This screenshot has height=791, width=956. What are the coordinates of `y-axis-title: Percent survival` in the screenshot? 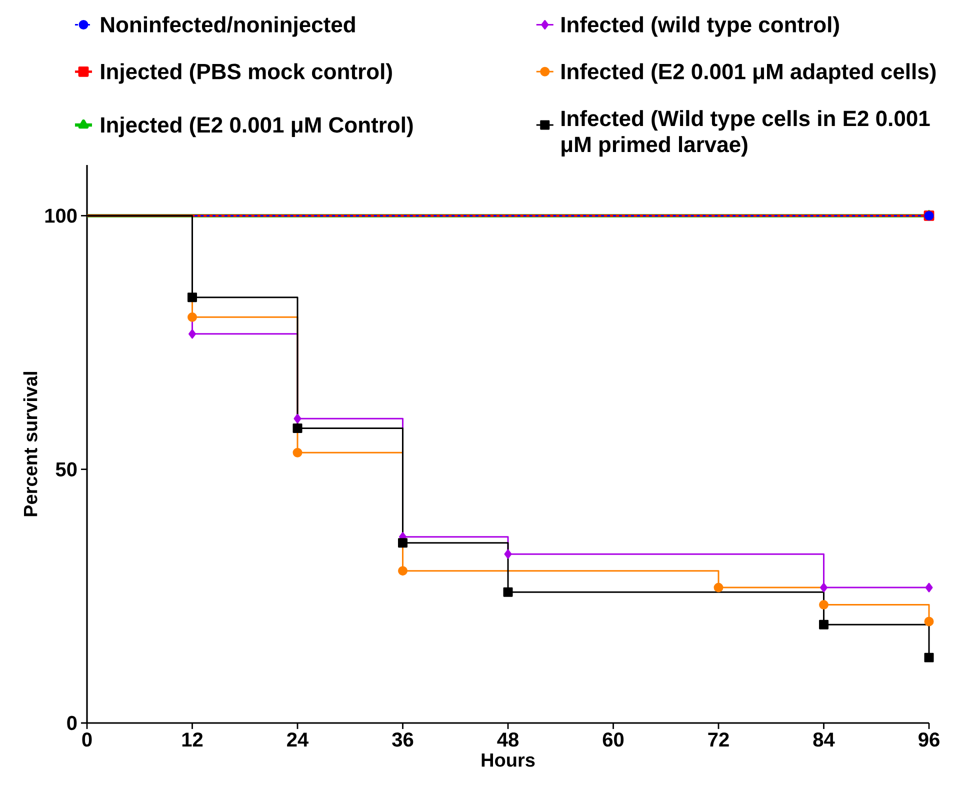 It's located at (30, 444).